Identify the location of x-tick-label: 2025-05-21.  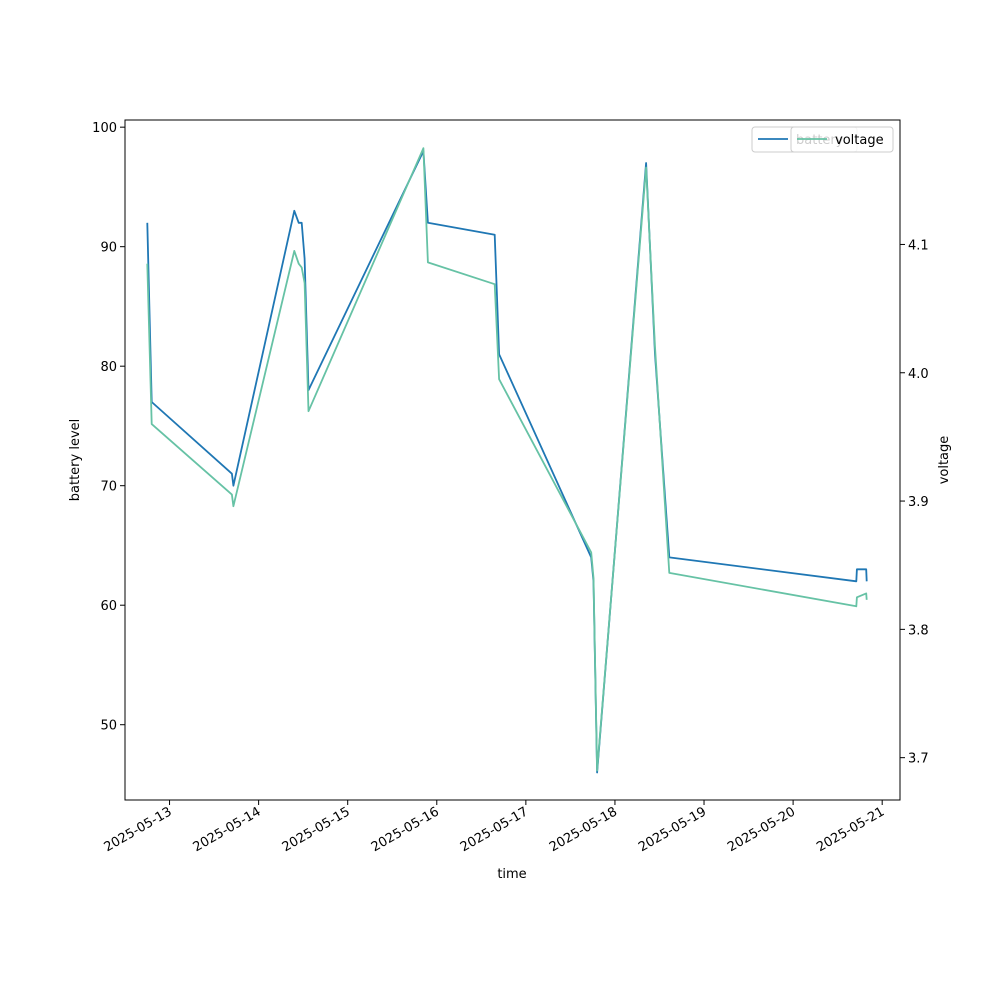
(850, 829).